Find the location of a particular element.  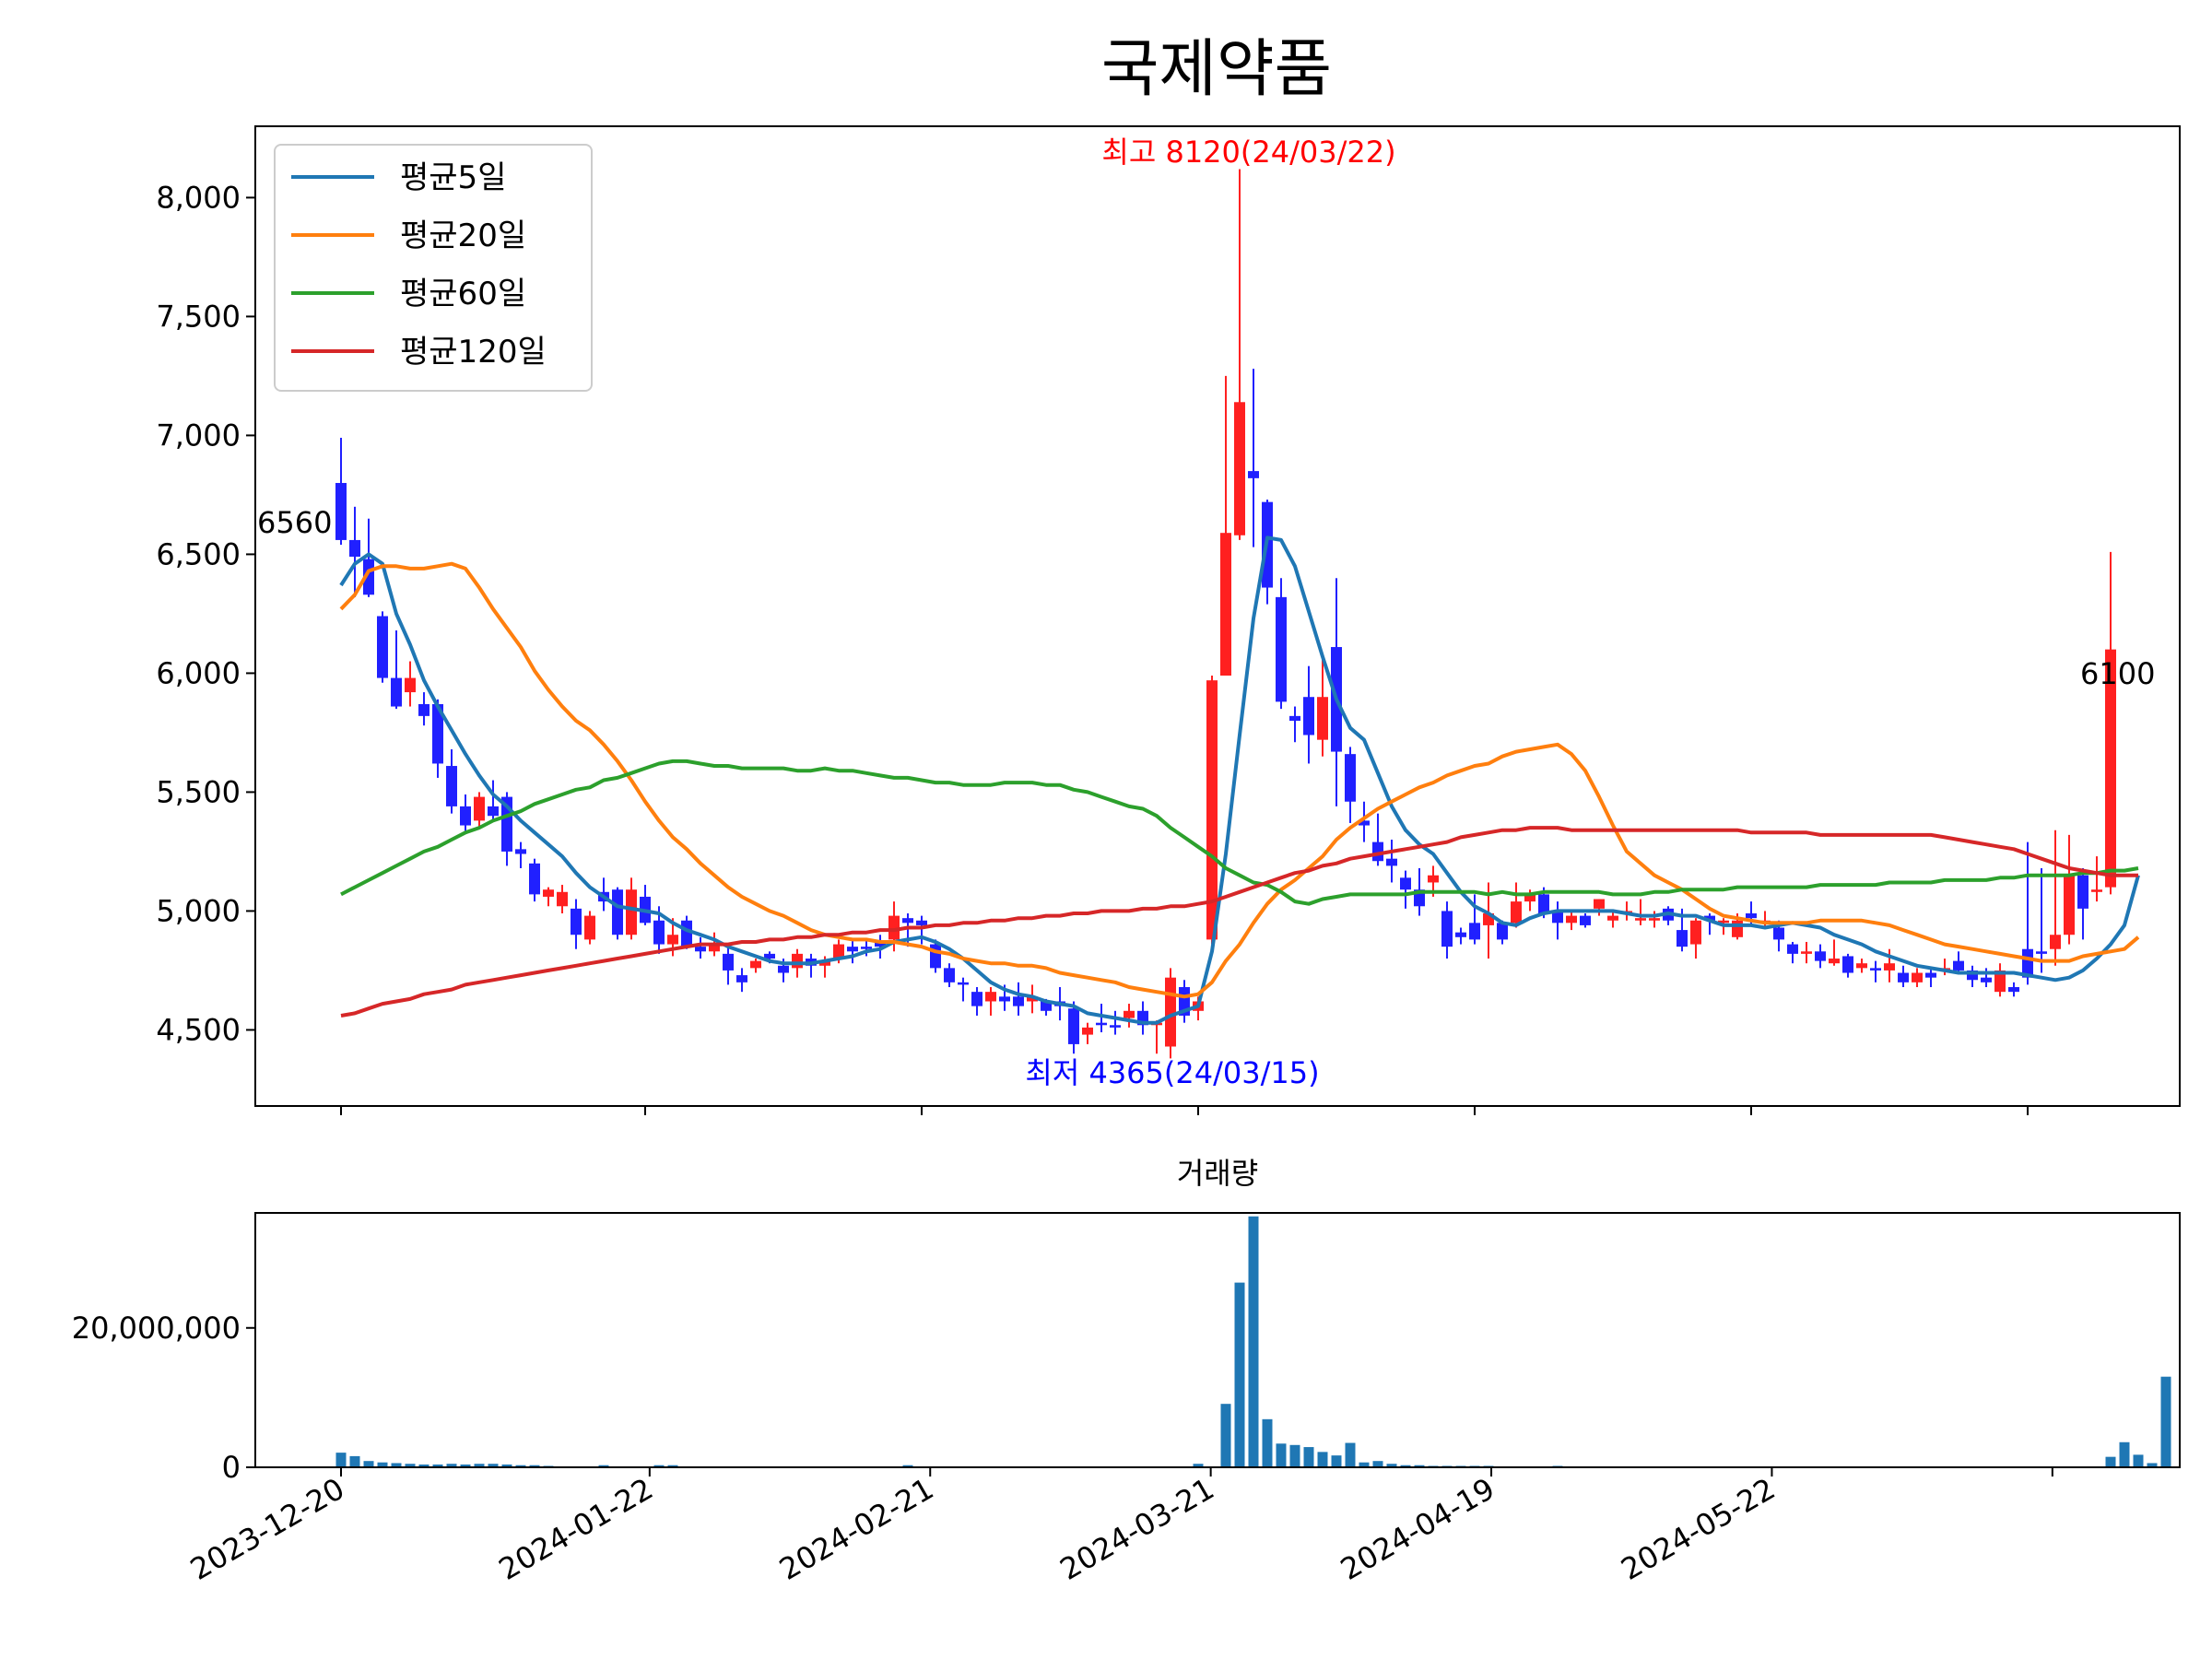

ma60-line is located at coordinates (1239, 832).